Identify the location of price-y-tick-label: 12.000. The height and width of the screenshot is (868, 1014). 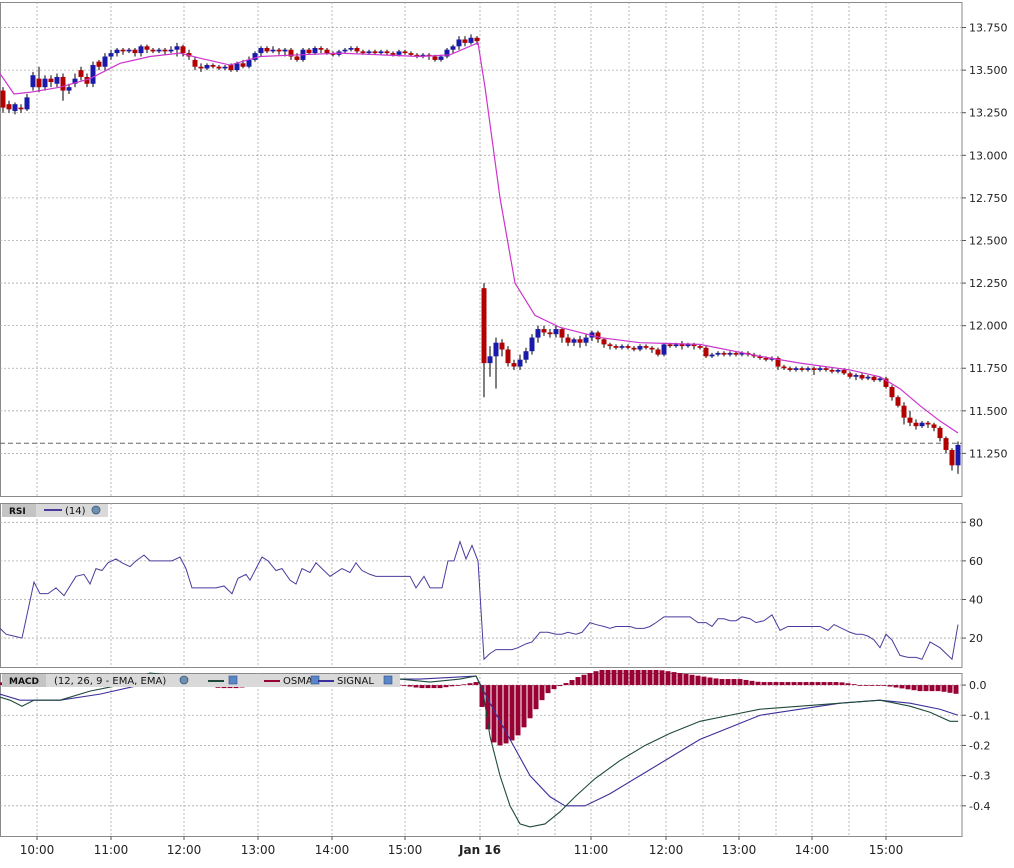
(988, 326).